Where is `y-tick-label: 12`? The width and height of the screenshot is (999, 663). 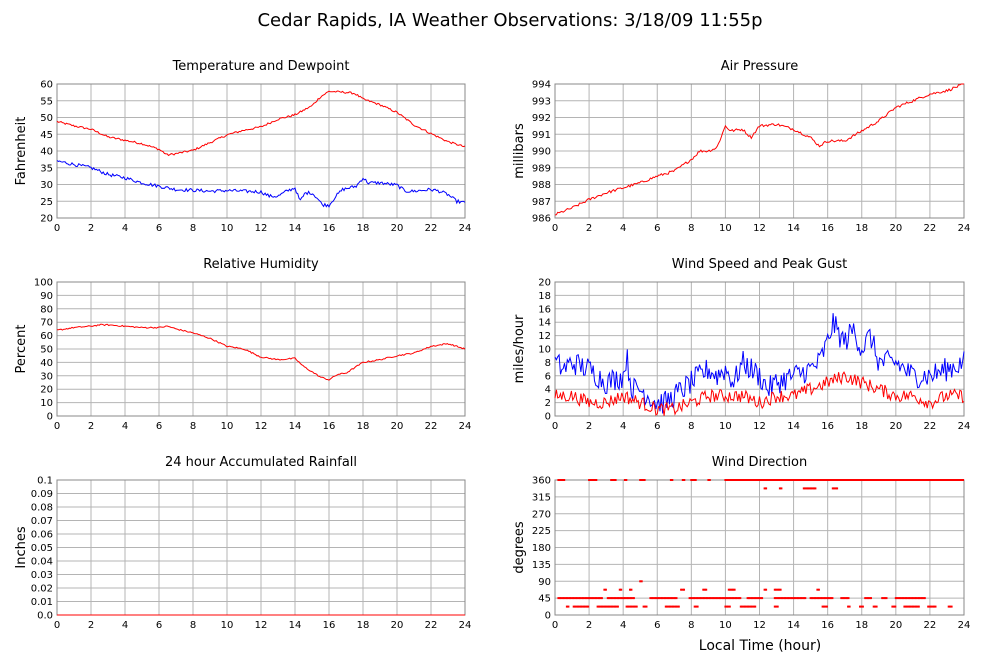 y-tick-label: 12 is located at coordinates (544, 336).